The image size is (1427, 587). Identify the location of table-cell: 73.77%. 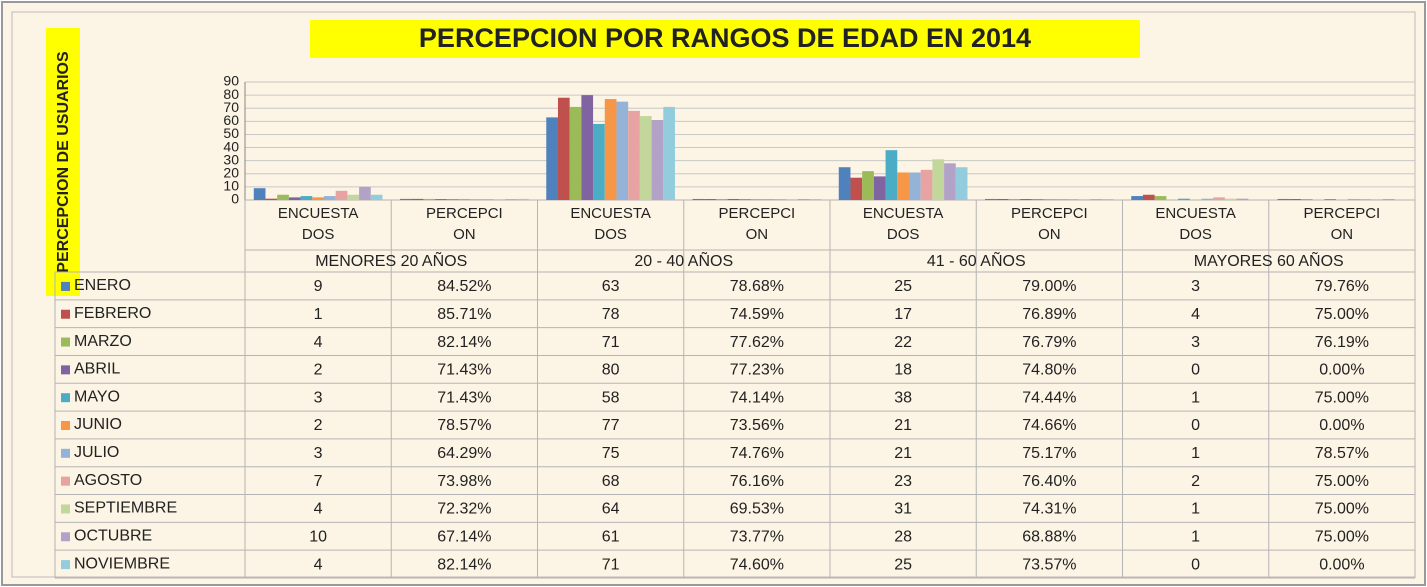
(757, 536).